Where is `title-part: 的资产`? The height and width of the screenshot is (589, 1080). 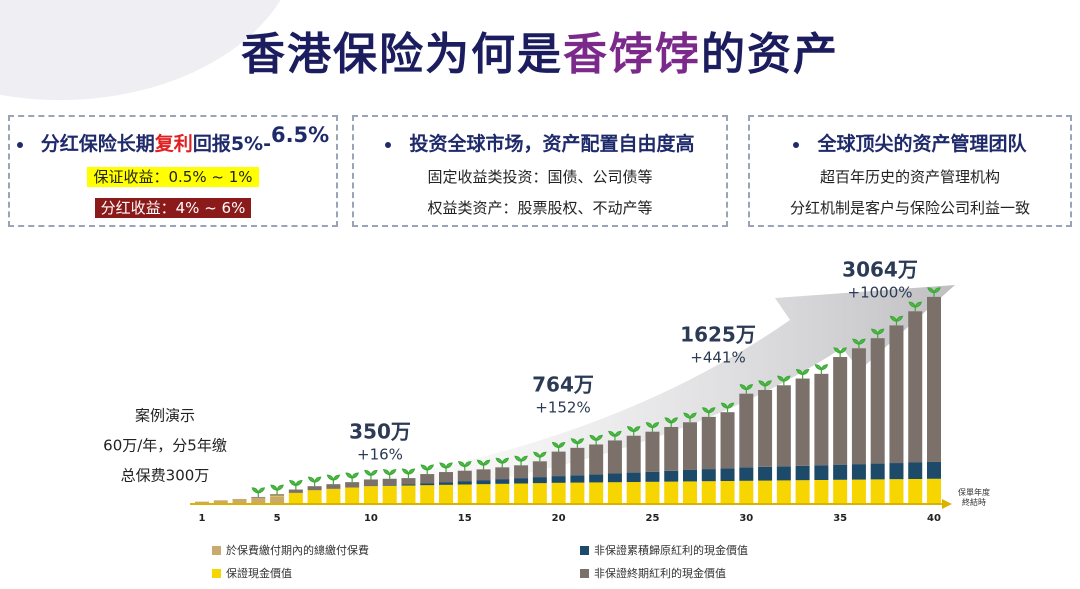
title-part: 的资产 is located at coordinates (770, 54).